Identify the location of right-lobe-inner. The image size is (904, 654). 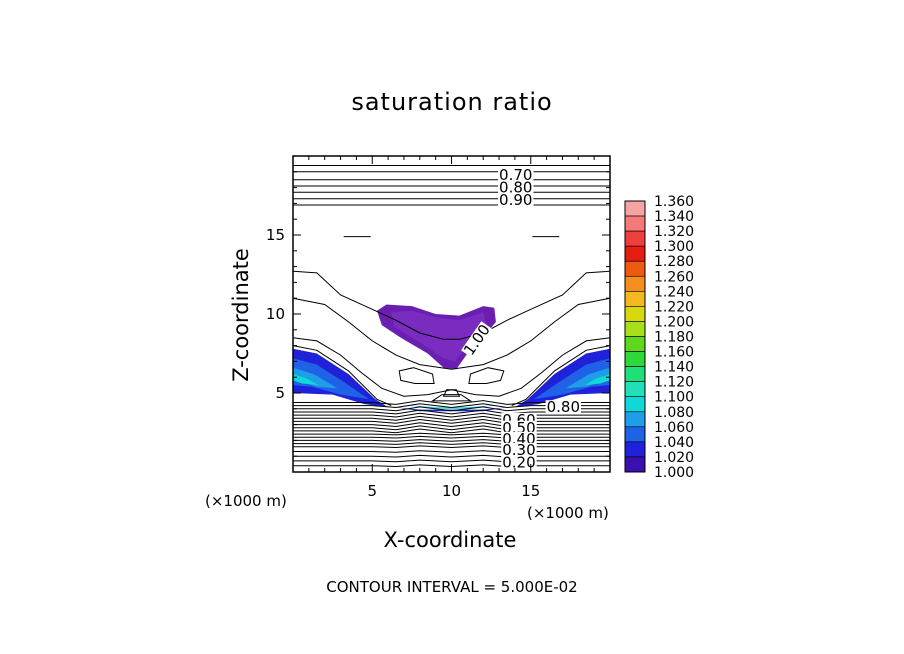
(587, 378).